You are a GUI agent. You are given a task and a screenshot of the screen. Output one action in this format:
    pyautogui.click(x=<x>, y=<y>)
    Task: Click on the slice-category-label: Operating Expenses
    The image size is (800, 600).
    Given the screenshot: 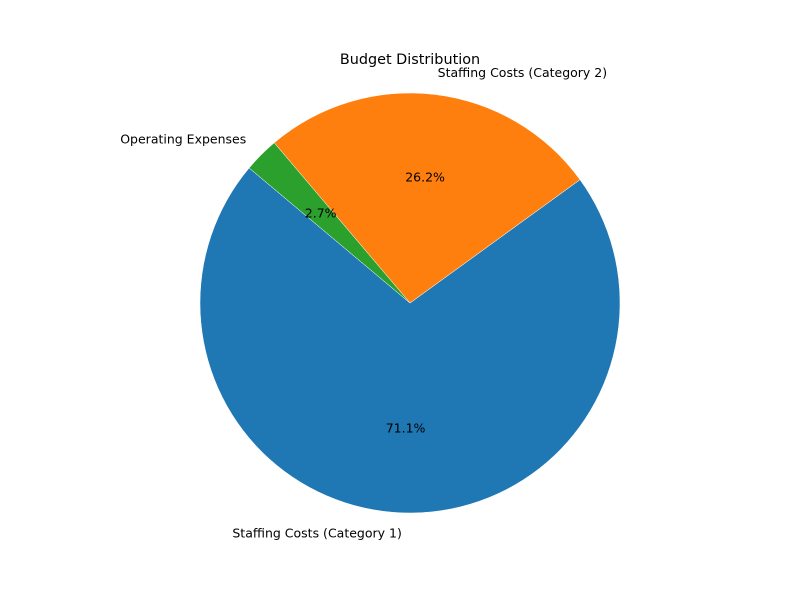 What is the action you would take?
    pyautogui.click(x=183, y=139)
    